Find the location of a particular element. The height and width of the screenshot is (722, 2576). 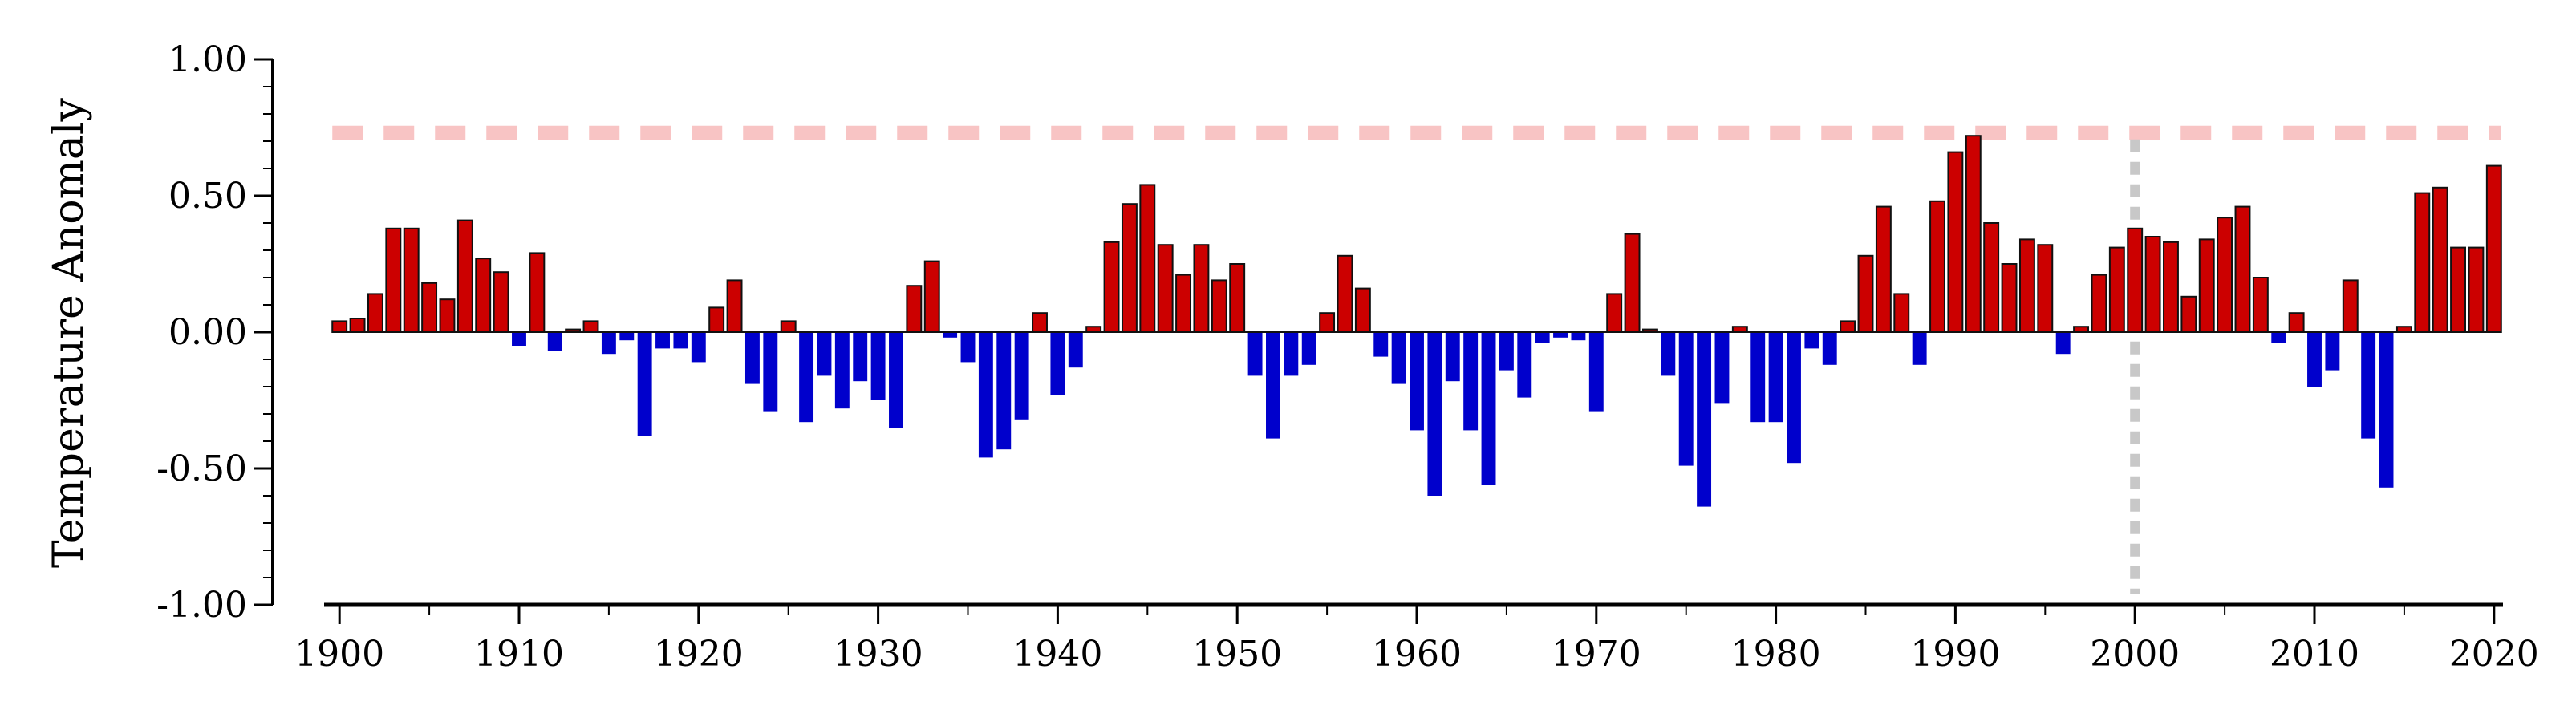

bar-2014 is located at coordinates (2386, 410).